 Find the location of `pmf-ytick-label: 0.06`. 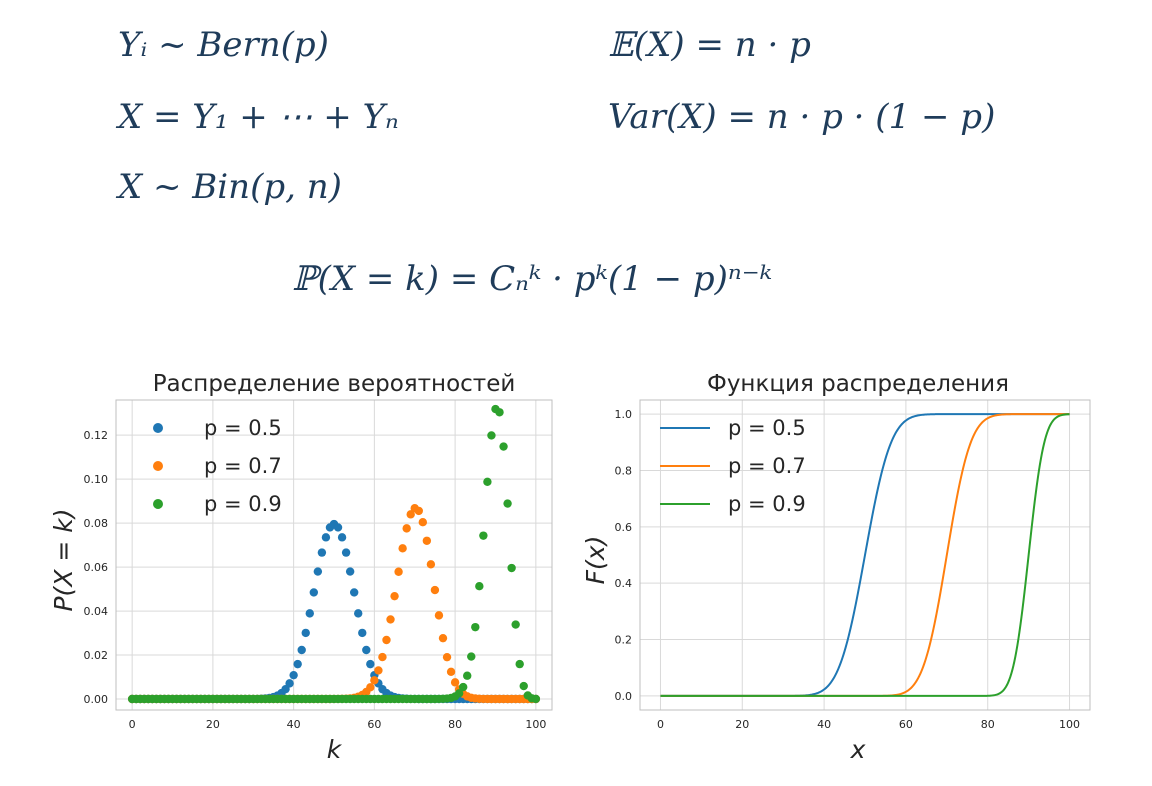

pmf-ytick-label: 0.06 is located at coordinates (96, 567).